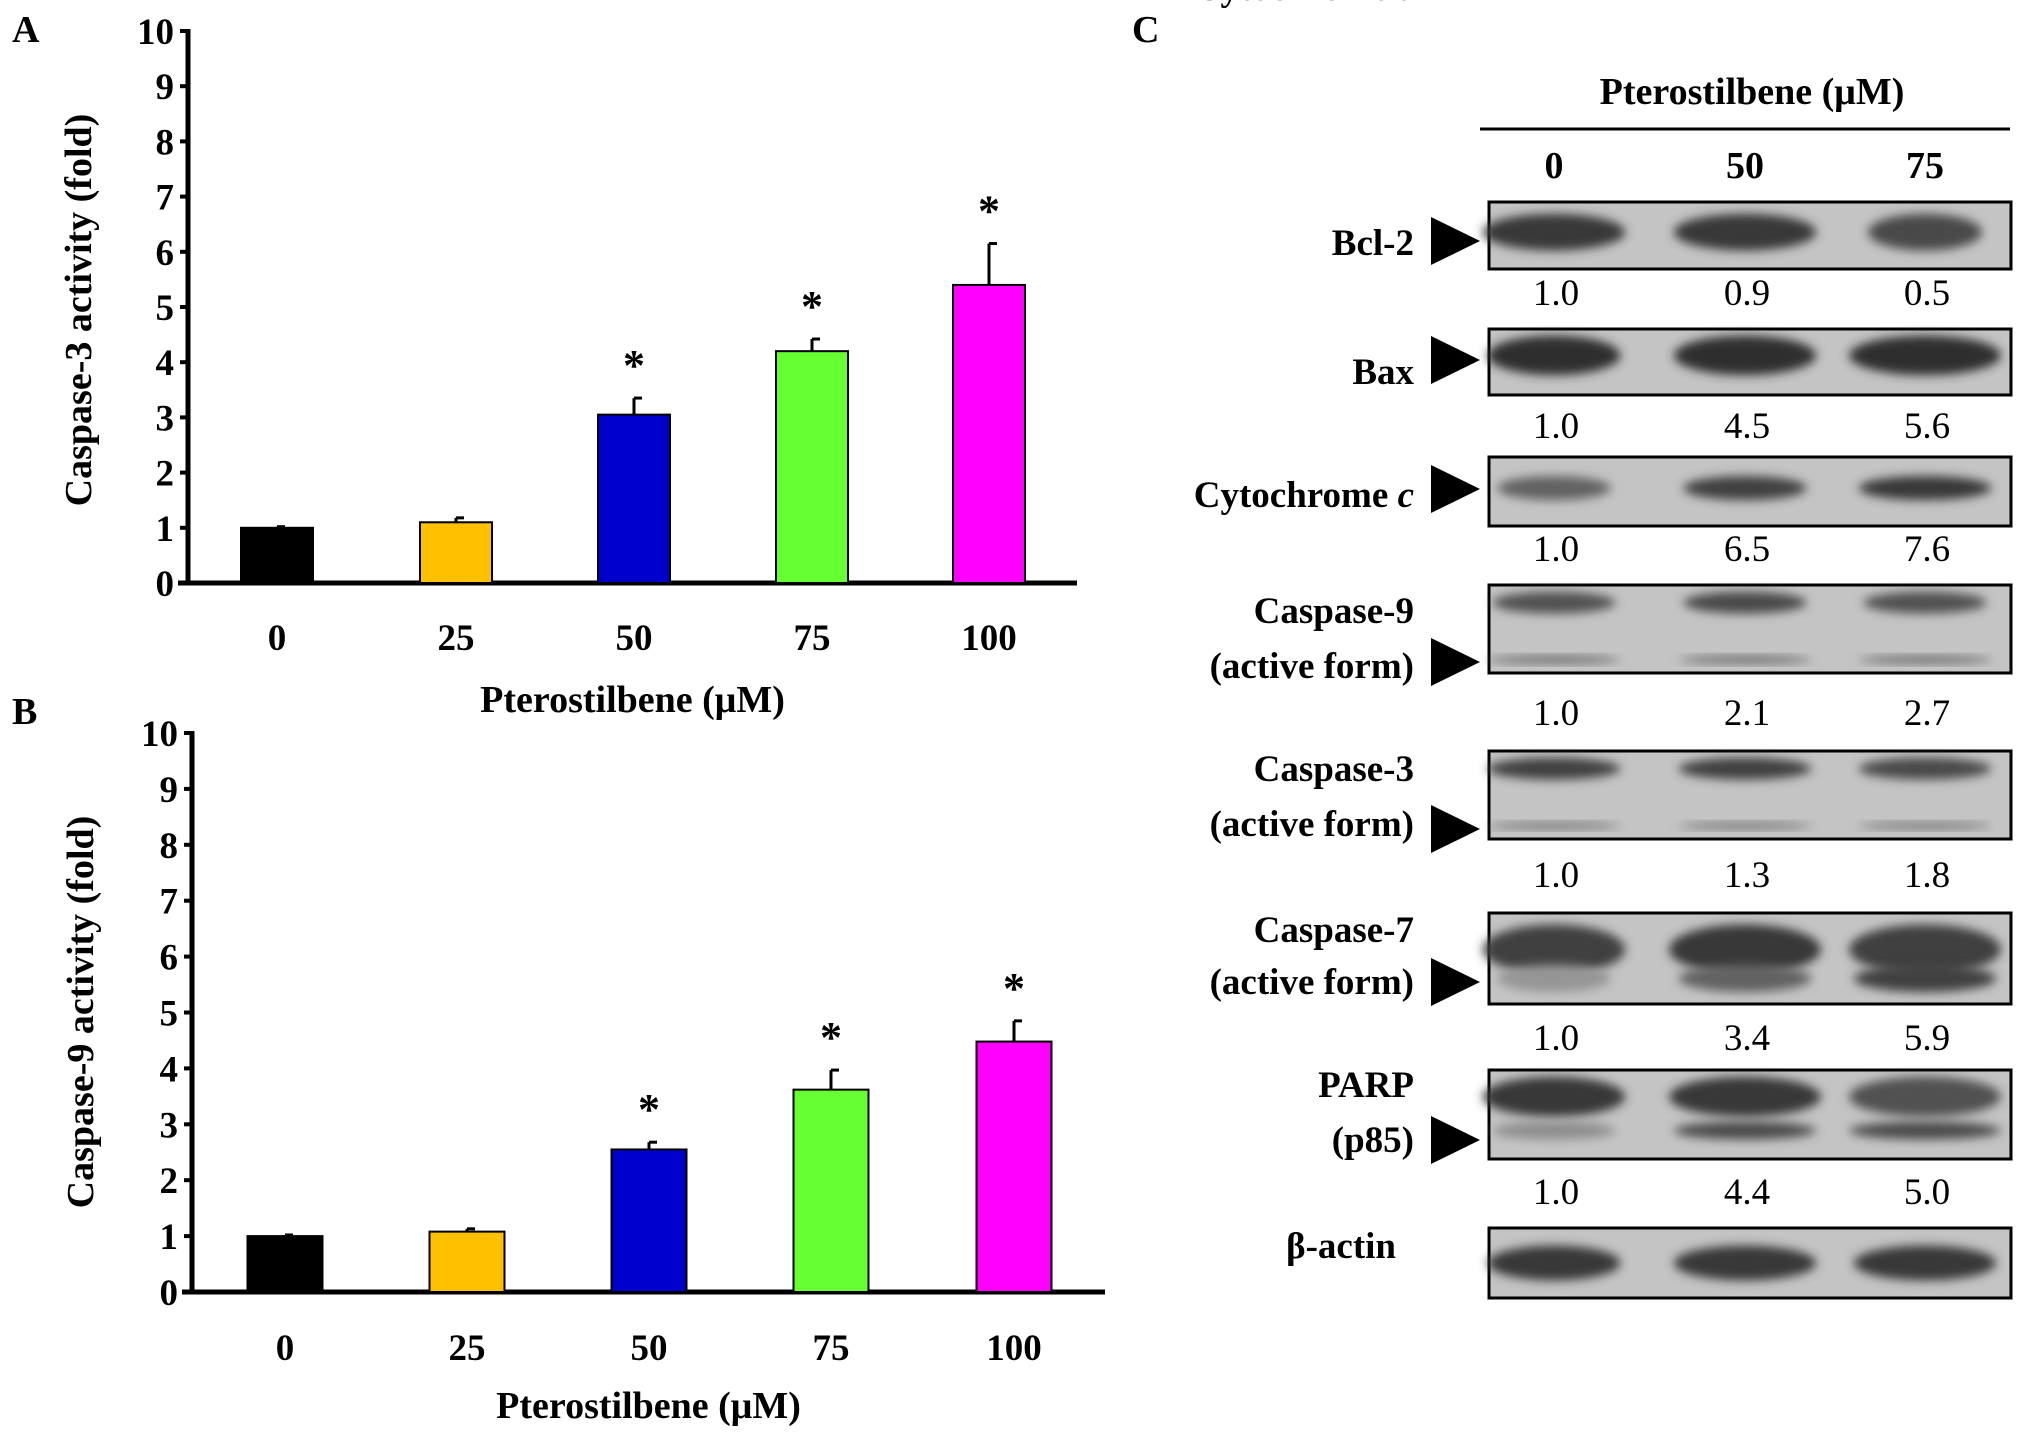  What do you see at coordinates (24, 712) in the screenshot?
I see `panel-label-b: B` at bounding box center [24, 712].